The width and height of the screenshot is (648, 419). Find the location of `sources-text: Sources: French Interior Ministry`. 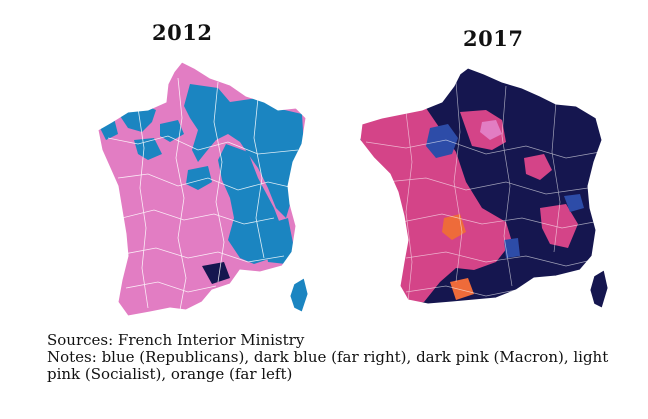

sources-text: Sources: French Interior Ministry is located at coordinates (176, 340).